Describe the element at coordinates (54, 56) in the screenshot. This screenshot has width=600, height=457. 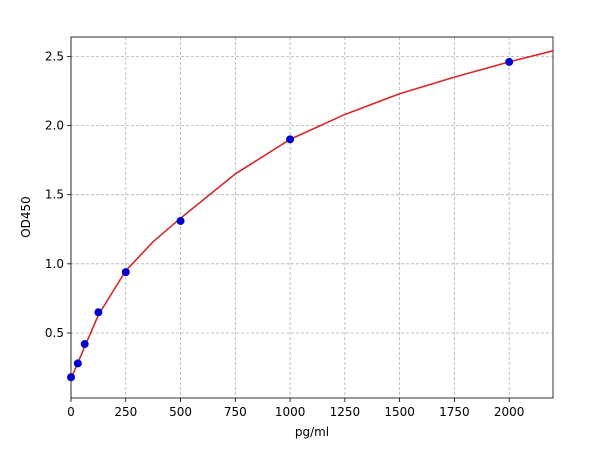
I see `y-tick-label: 2.5` at that location.